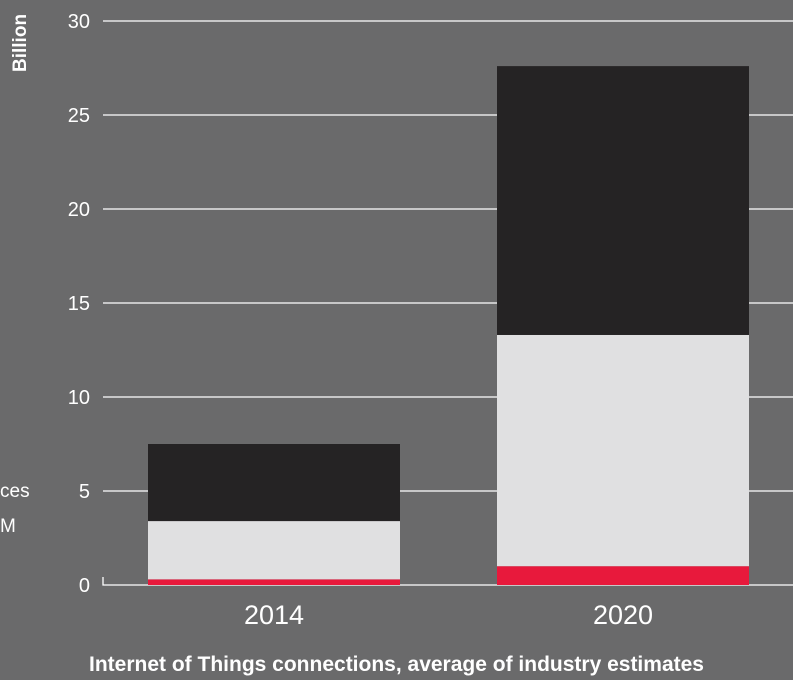  I want to click on y-tick-label-30: 30, so click(79, 22).